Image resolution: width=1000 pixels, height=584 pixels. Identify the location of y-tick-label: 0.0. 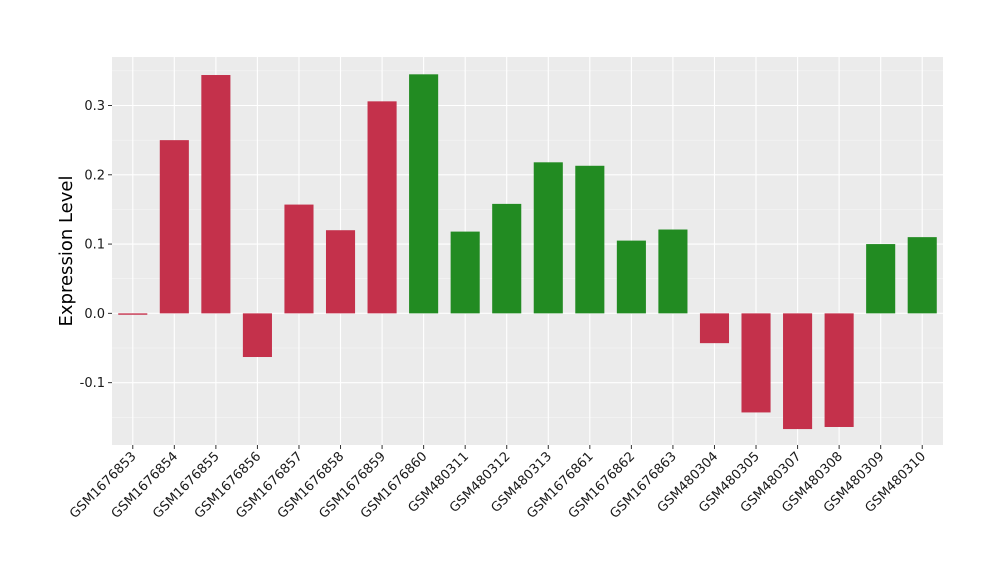
(94, 314).